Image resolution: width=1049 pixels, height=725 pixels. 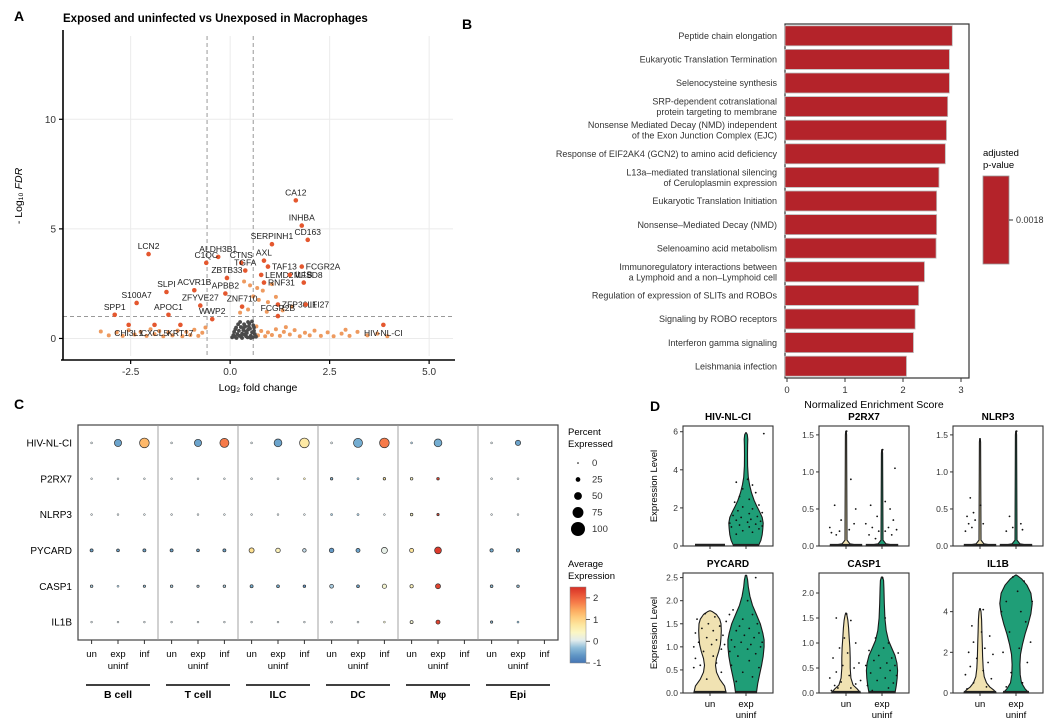 I want to click on y-tick-label: 0, so click(x=53, y=339).